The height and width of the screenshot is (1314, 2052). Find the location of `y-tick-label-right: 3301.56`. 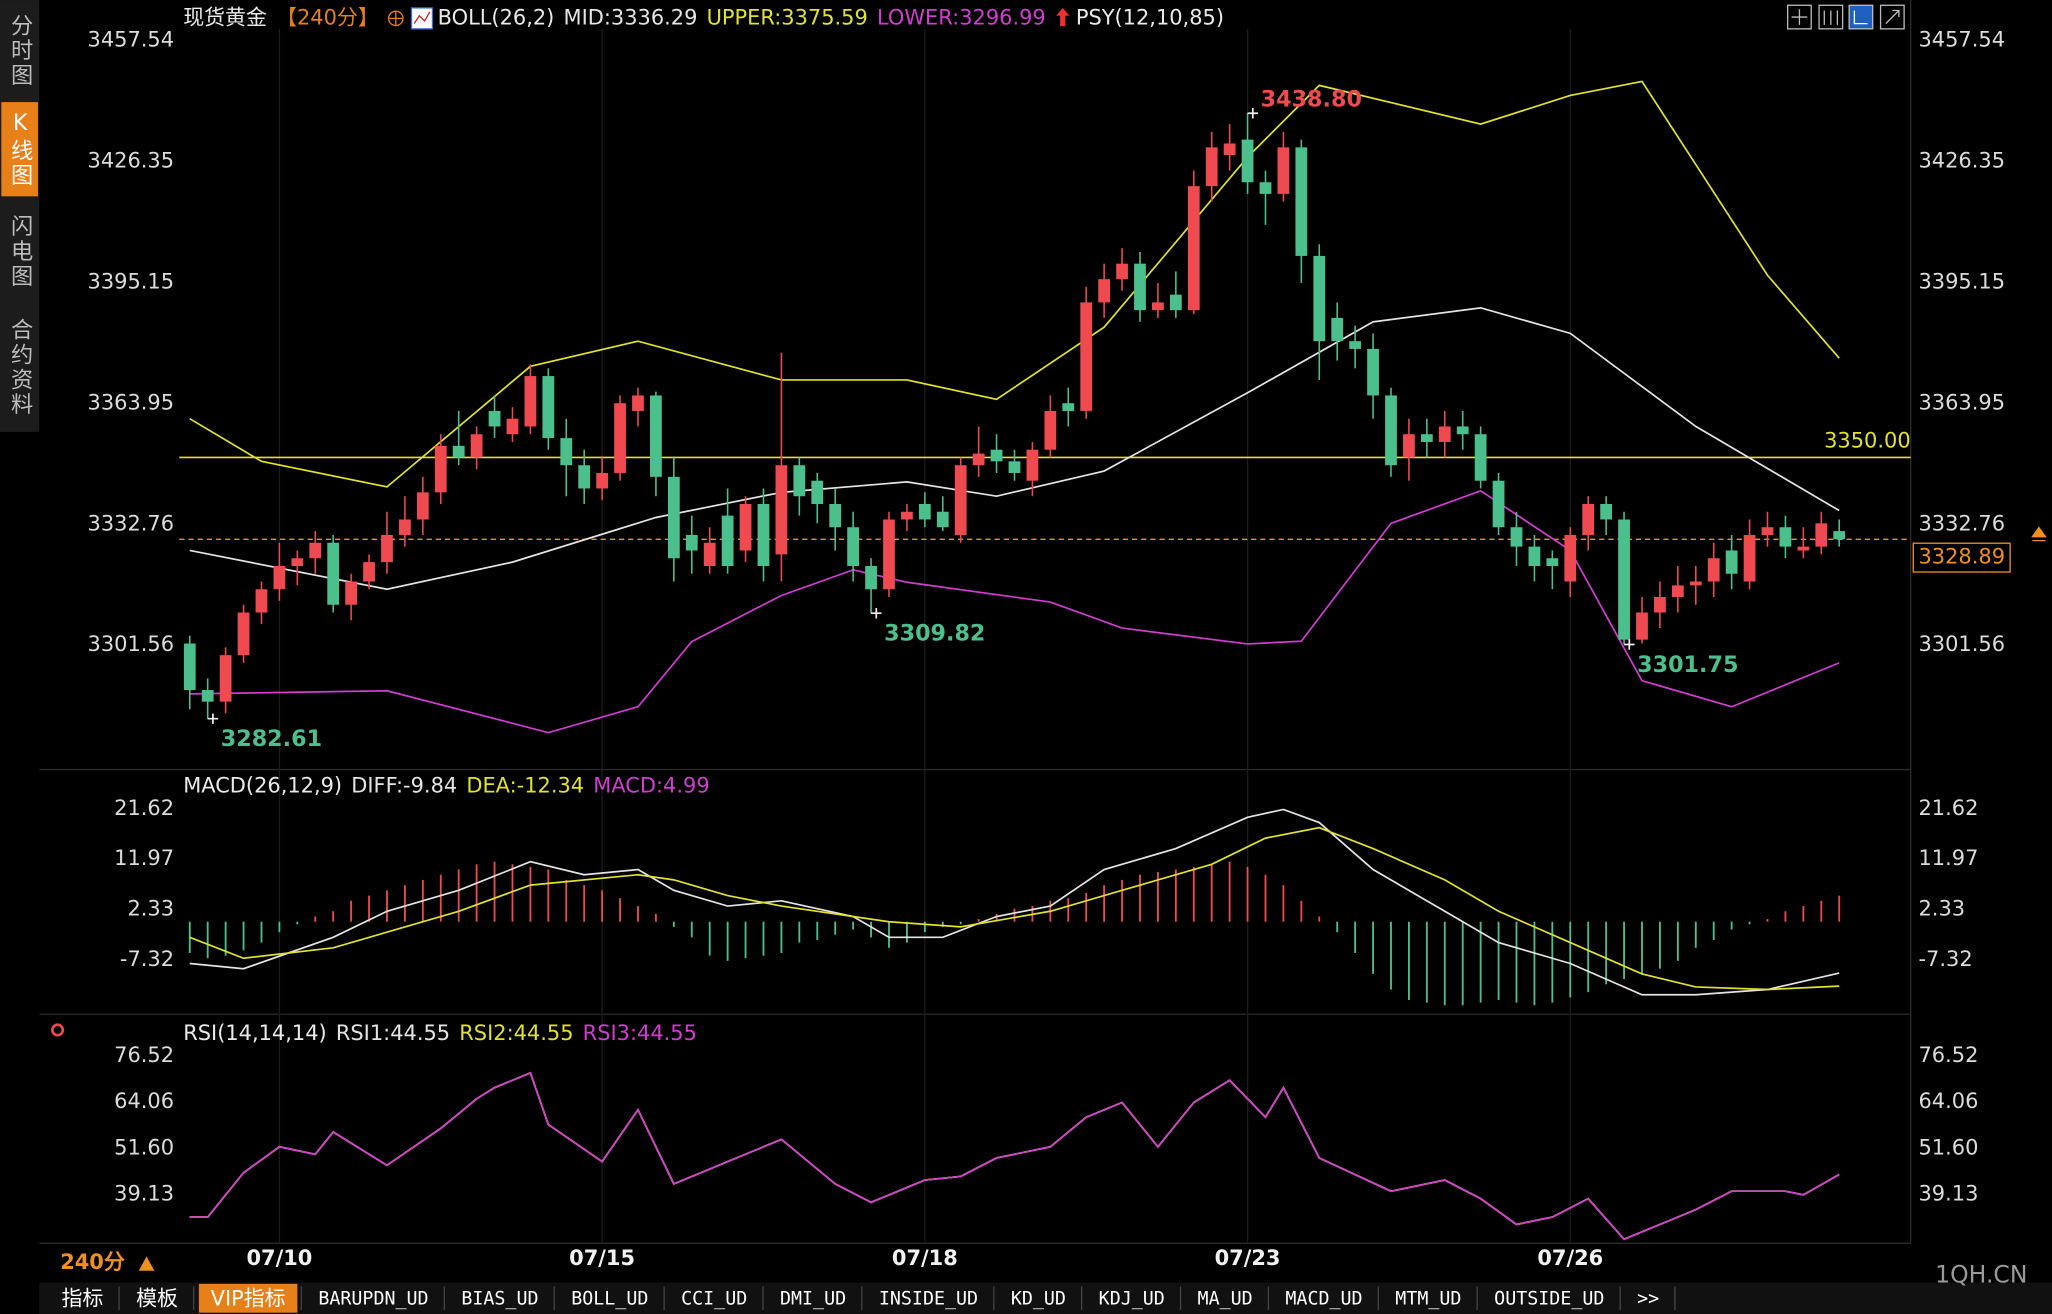

y-tick-label-right: 3301.56 is located at coordinates (1962, 644).